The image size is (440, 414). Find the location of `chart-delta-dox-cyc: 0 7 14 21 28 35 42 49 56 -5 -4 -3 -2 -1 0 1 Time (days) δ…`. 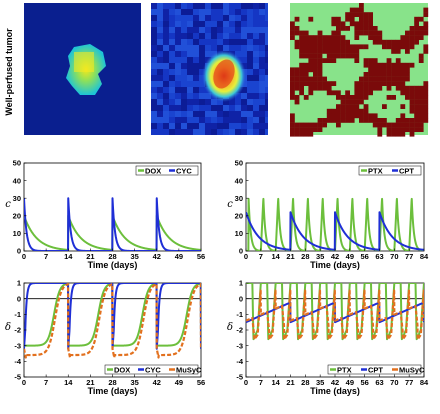

chart-delta-dox-cyc: 0 7 14 21 28 35 42 49 56 -5 -4 -3 -2 -1 0 1 Time (days) δ… is located at coordinates (105, 337).